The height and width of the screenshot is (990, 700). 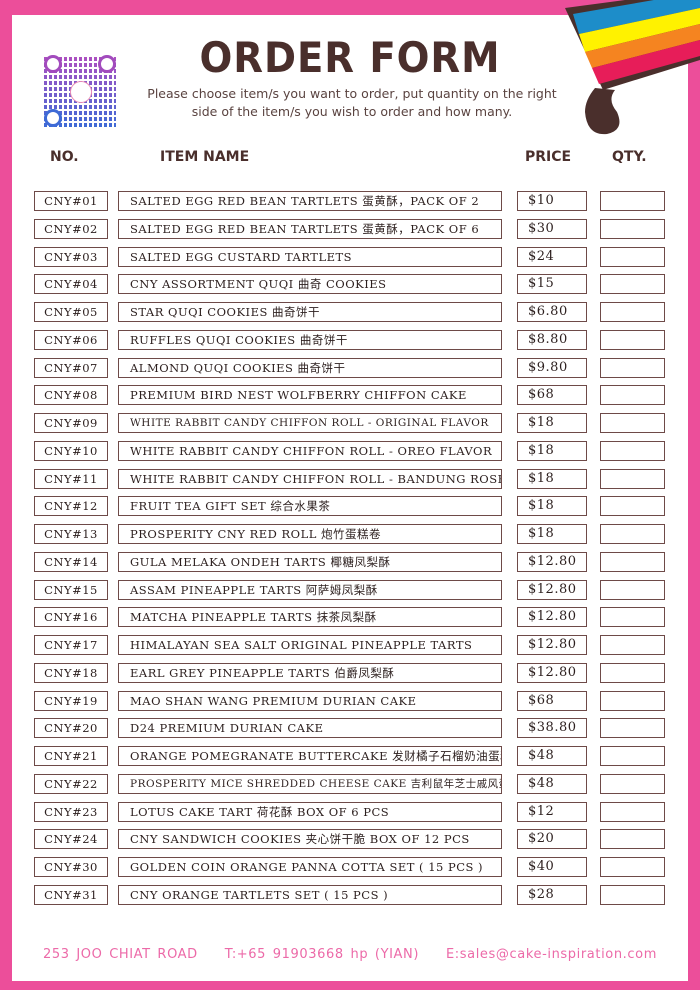 I want to click on page-title: ORDER FORM, so click(x=350, y=57).